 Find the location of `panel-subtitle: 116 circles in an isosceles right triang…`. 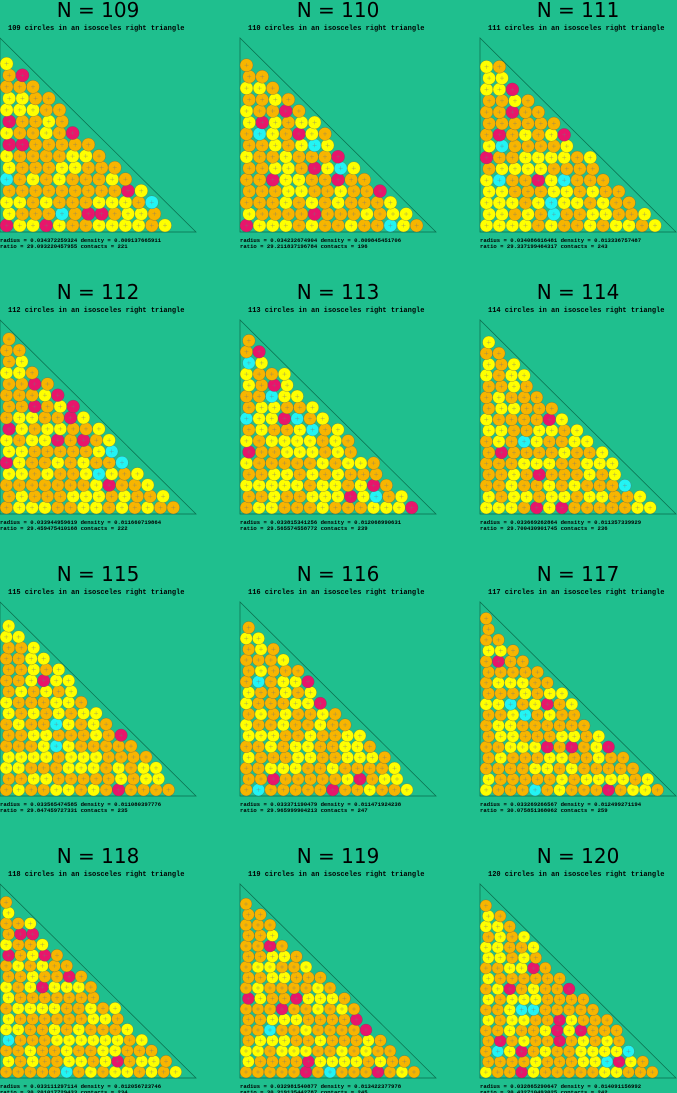

panel-subtitle: 116 circles in an isosceles right triang… is located at coordinates (336, 593).